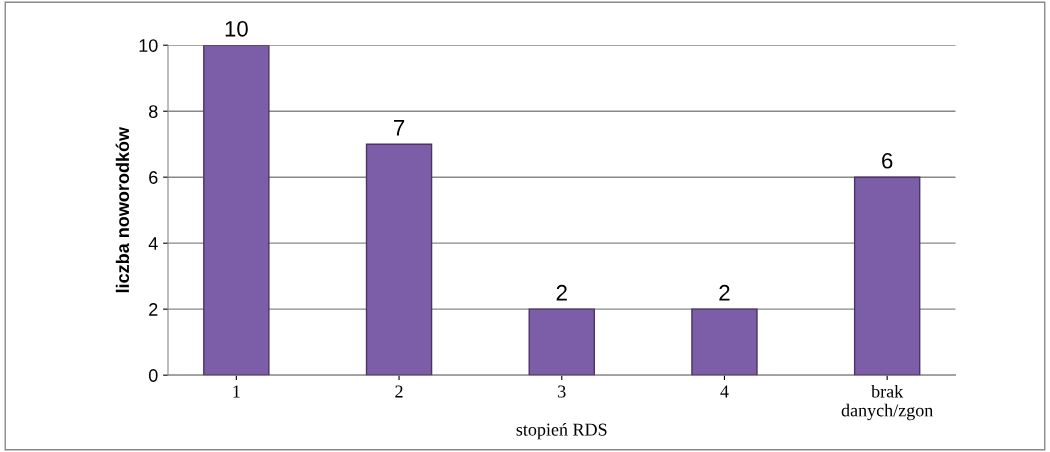  Describe the element at coordinates (399, 128) in the screenshot. I see `data-label: 7` at that location.